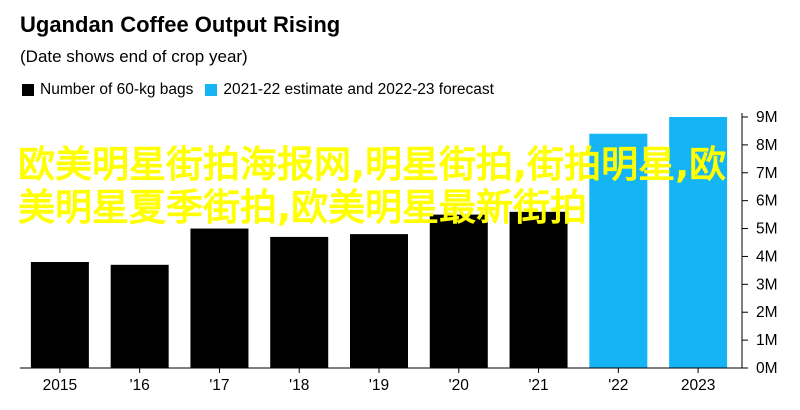  What do you see at coordinates (698, 385) in the screenshot?
I see `x-tick-label-8: 2023` at bounding box center [698, 385].